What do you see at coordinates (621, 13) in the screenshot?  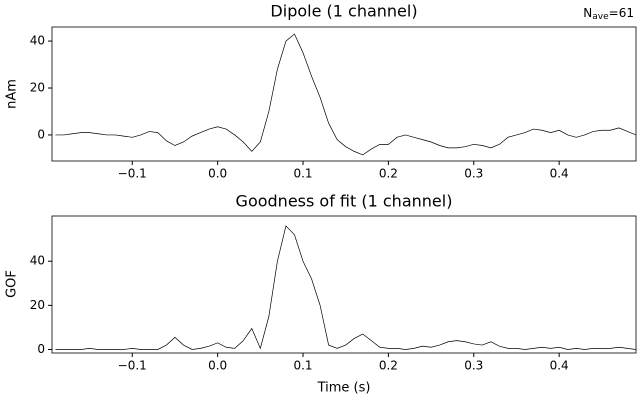 I see `annotation-rest: =61` at bounding box center [621, 13].